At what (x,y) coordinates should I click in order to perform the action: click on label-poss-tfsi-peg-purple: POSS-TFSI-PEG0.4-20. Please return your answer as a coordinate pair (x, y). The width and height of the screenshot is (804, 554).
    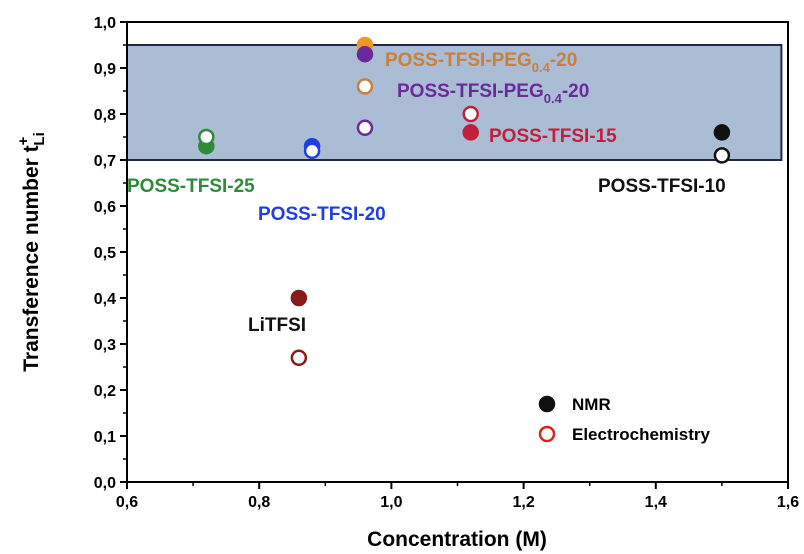
    Looking at the image, I should click on (493, 93).